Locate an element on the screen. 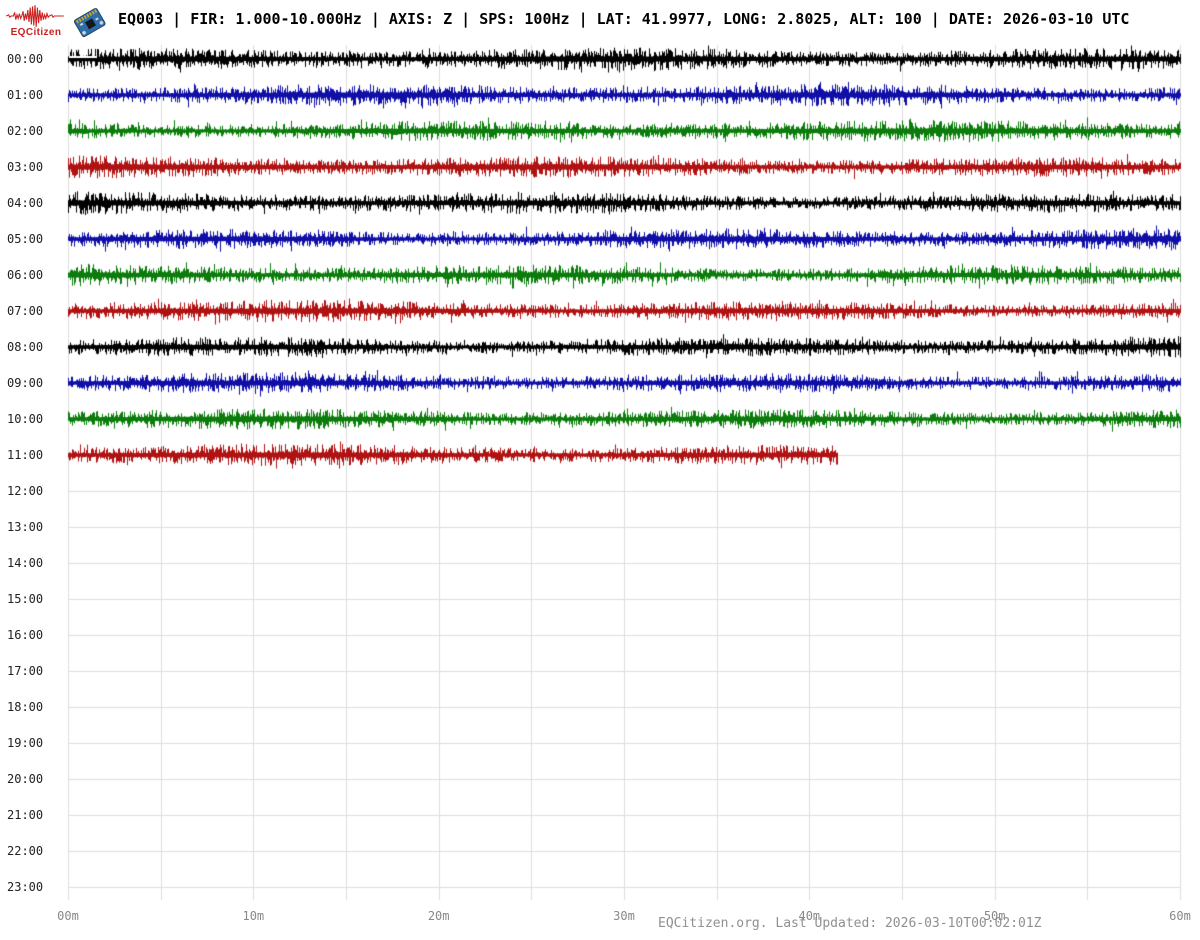 The height and width of the screenshot is (940, 1200). hour-label: 08:00 is located at coordinates (25, 347).